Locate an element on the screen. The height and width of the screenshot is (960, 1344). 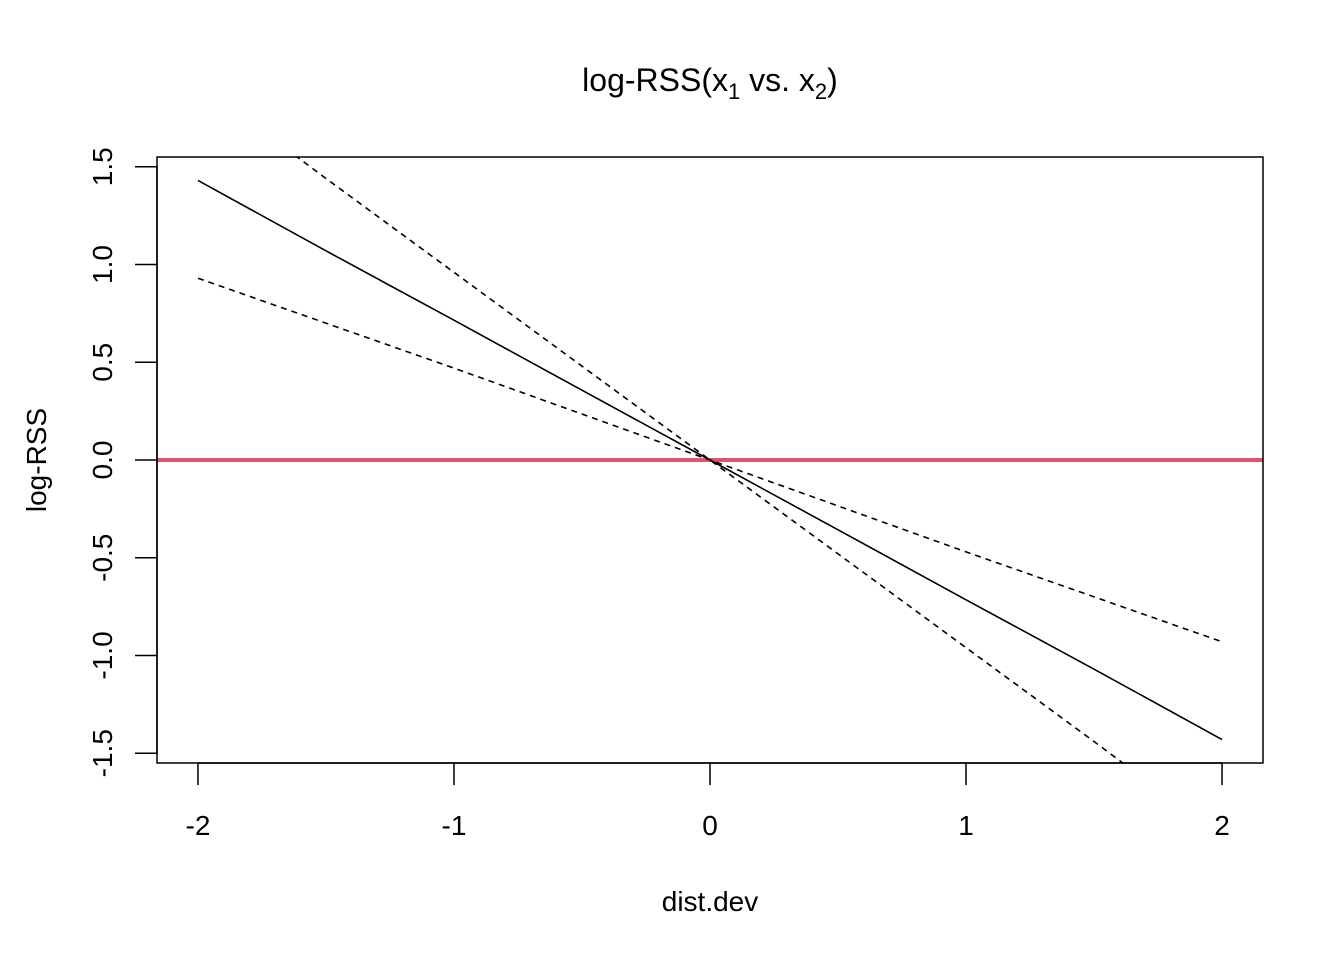
x-axis-label: dist.dev is located at coordinates (710, 901).